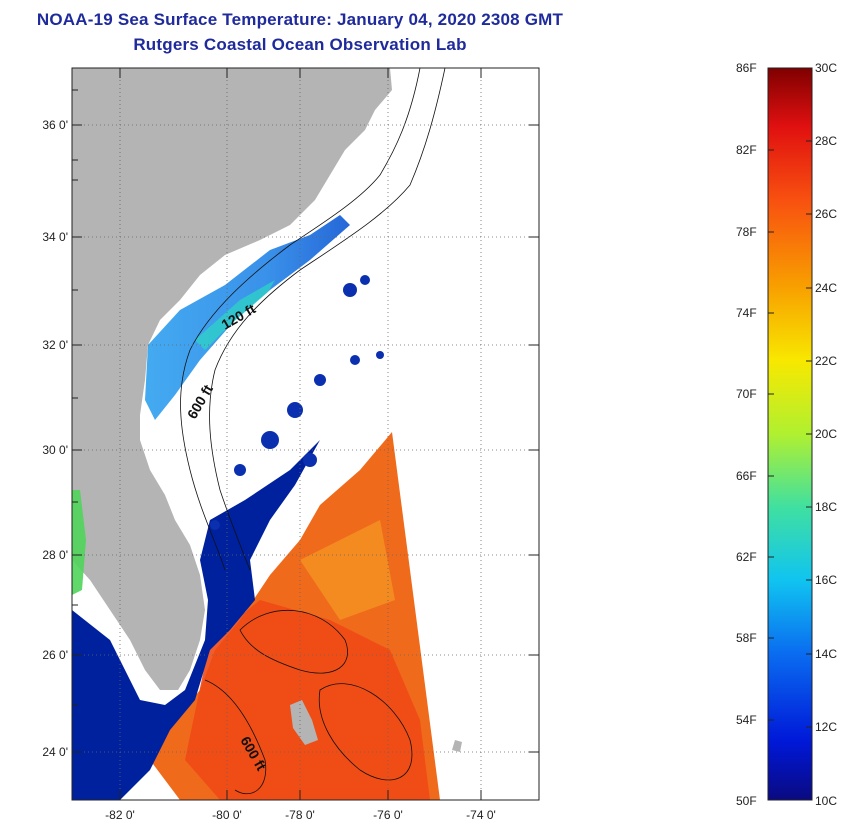 The width and height of the screenshot is (849, 832). Describe the element at coordinates (826, 141) in the screenshot. I see `colorbar-c-28: 28C` at that location.